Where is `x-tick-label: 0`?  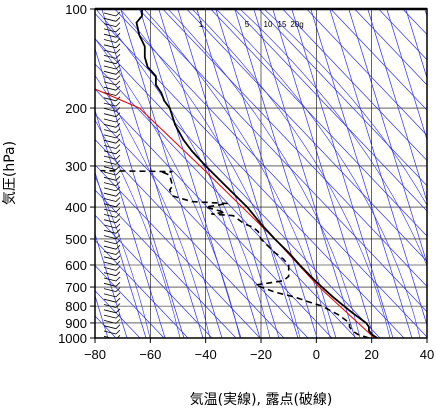
x-tick-label: 0 is located at coordinates (316, 354).